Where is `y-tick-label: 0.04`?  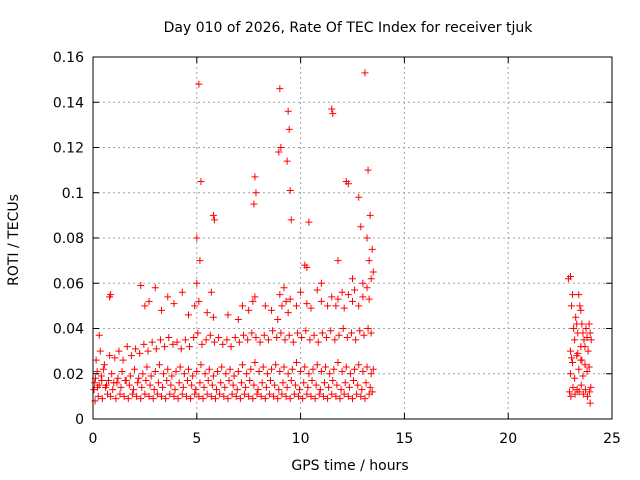 y-tick-label: 0.04 is located at coordinates (68, 330).